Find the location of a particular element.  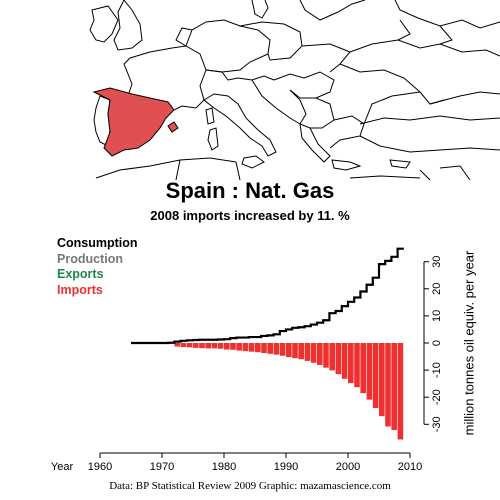

legend-exports: Exports is located at coordinates (80, 274).